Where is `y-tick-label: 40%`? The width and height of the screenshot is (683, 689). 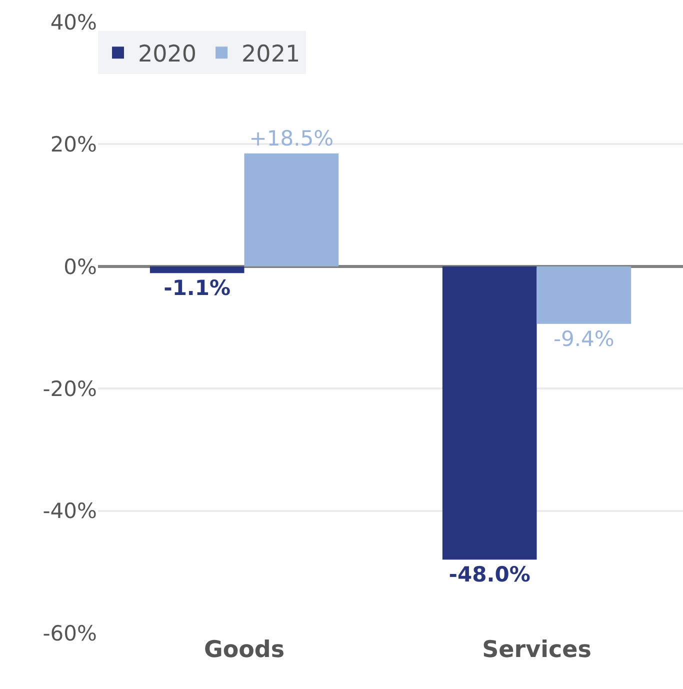 y-tick-label: 40% is located at coordinates (73, 22).